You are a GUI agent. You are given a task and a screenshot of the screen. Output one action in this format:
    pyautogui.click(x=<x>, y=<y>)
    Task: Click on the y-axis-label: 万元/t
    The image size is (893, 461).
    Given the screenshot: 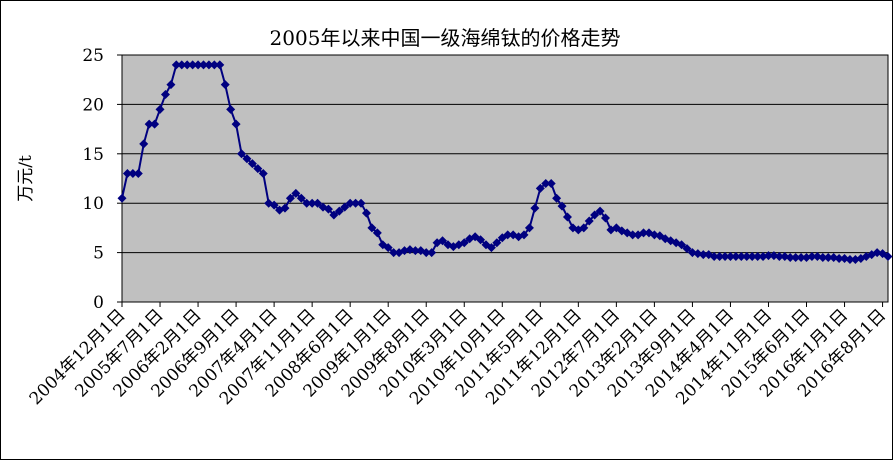 What is the action you would take?
    pyautogui.click(x=26, y=178)
    